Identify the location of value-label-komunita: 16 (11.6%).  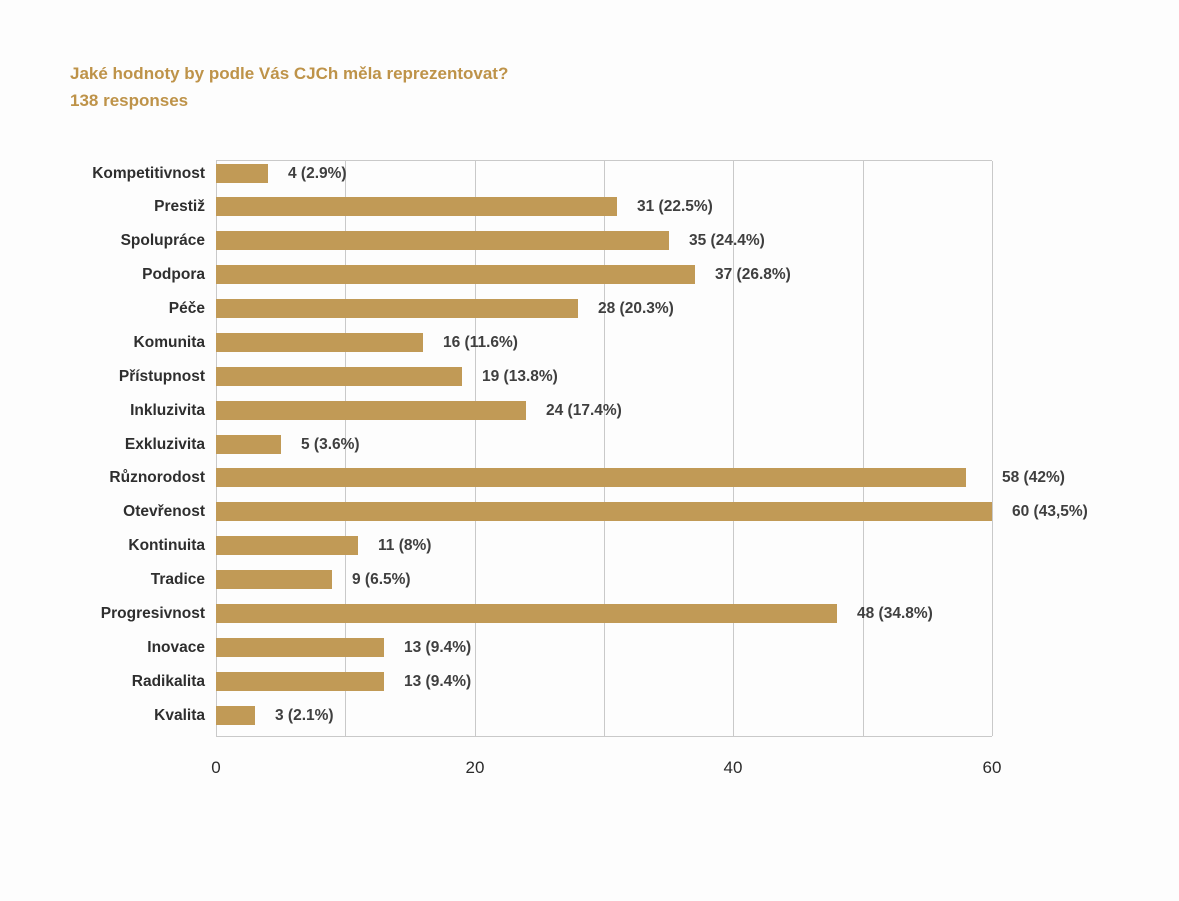
(480, 342).